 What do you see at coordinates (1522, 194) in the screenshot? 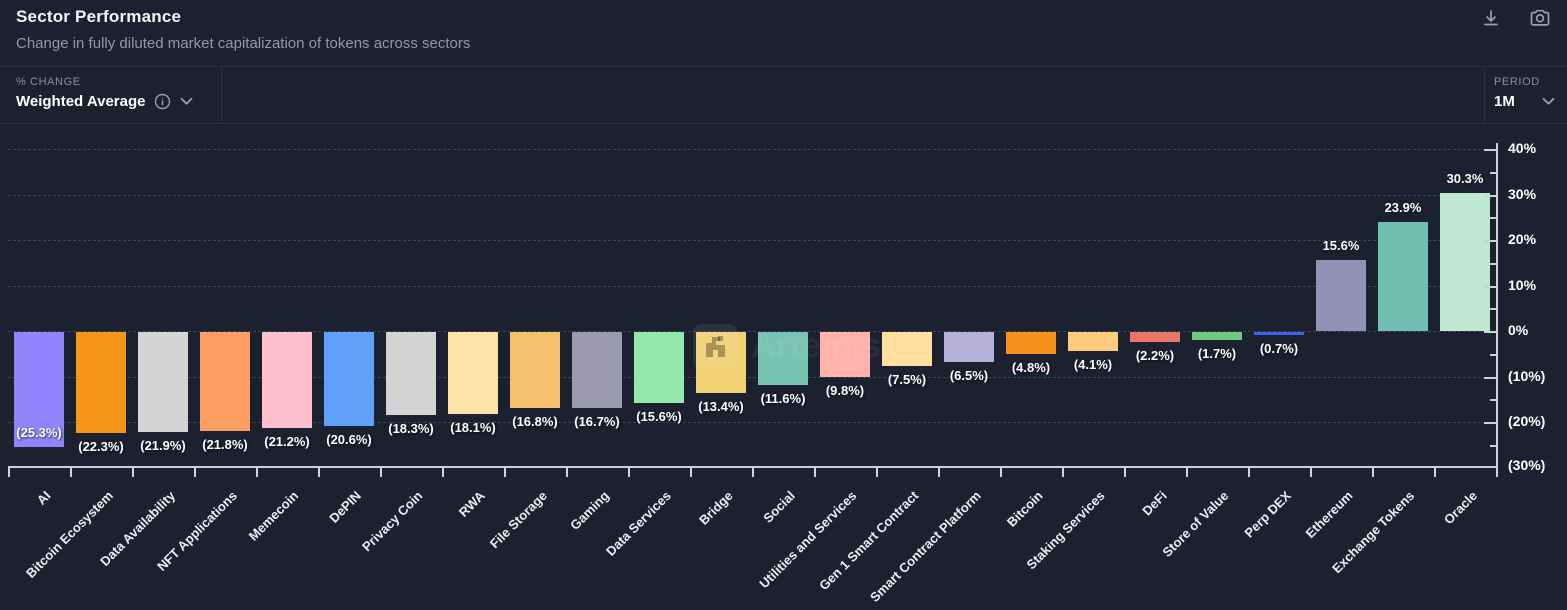
I see `y-axis-label: 30%` at bounding box center [1522, 194].